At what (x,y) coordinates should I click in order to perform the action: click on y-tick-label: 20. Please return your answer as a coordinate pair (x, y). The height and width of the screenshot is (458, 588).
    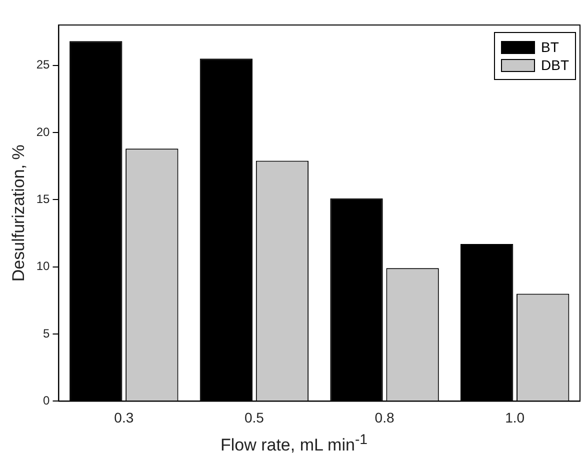
    Looking at the image, I should click on (43, 131).